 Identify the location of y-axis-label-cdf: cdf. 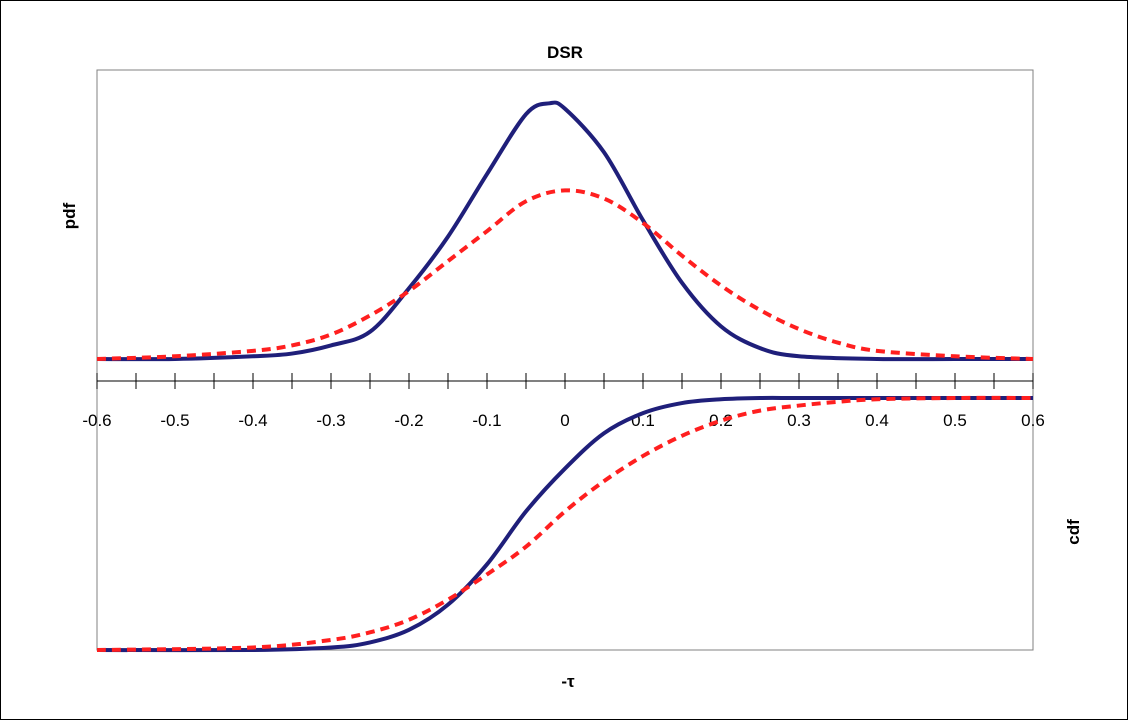
(1073, 532).